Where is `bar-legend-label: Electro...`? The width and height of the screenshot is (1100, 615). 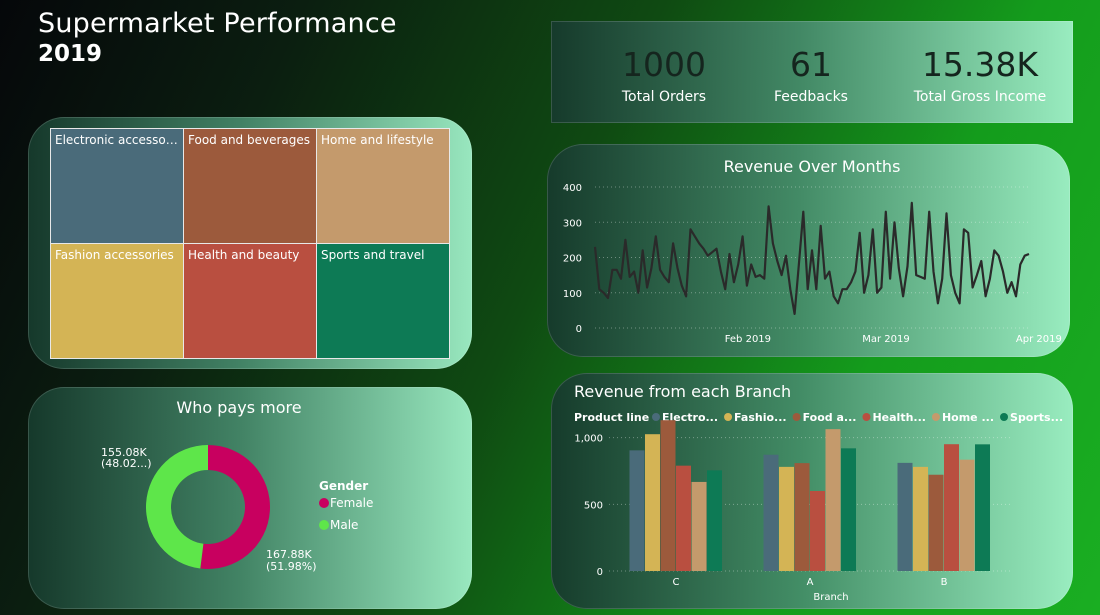
bar-legend-label: Electro... is located at coordinates (690, 417).